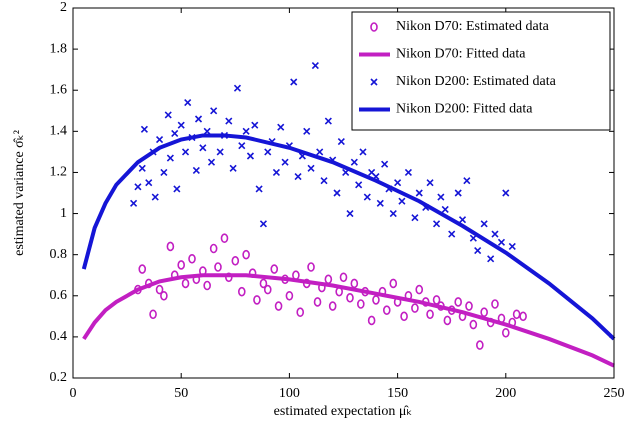 This screenshot has width=629, height=428. Describe the element at coordinates (481, 71) in the screenshot. I see `legend-box` at that location.